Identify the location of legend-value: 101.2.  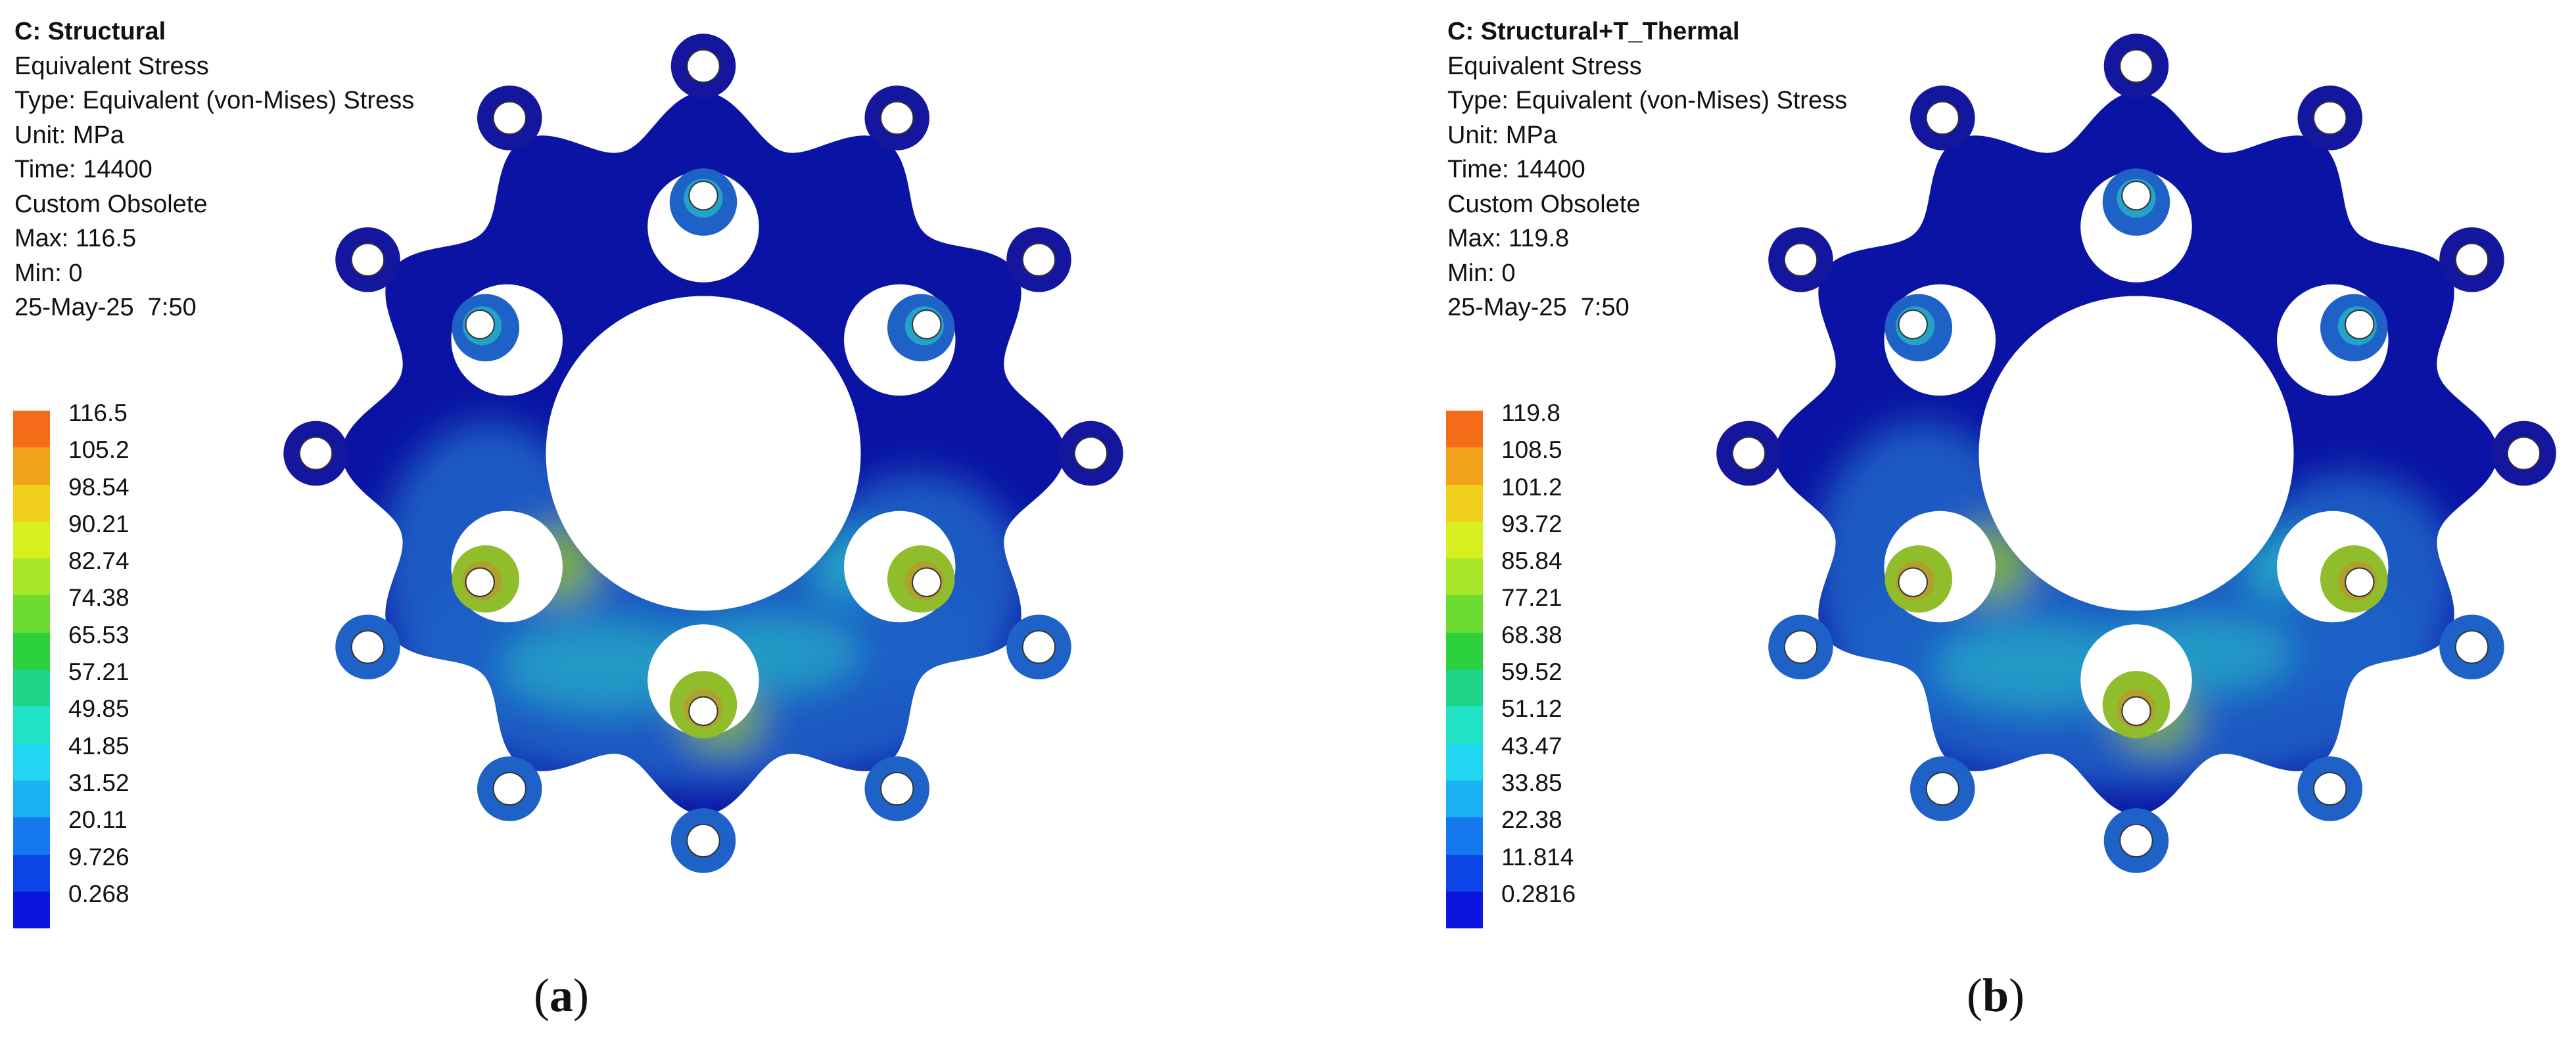
(1531, 487).